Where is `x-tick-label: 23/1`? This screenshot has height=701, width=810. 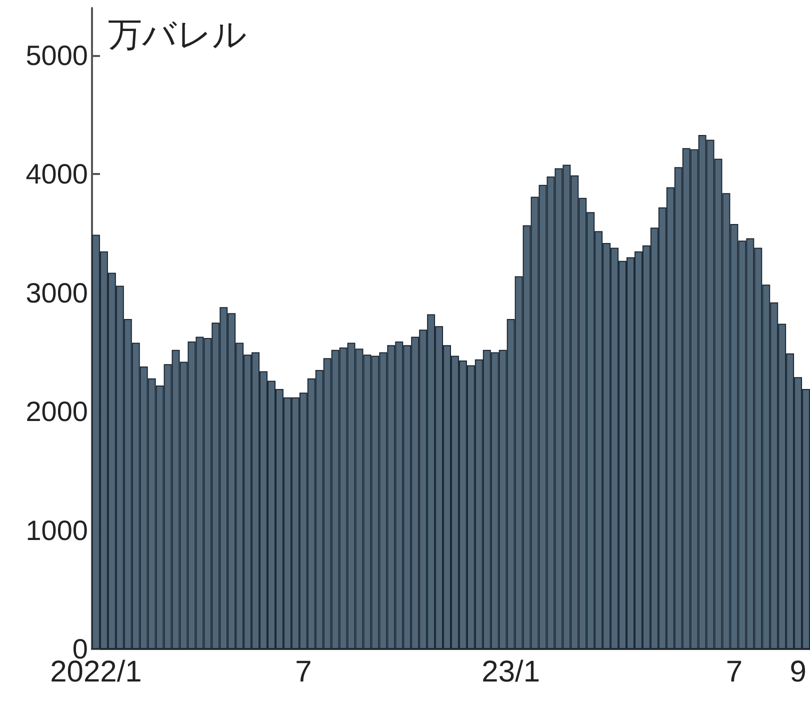
x-tick-label: 23/1 is located at coordinates (511, 672).